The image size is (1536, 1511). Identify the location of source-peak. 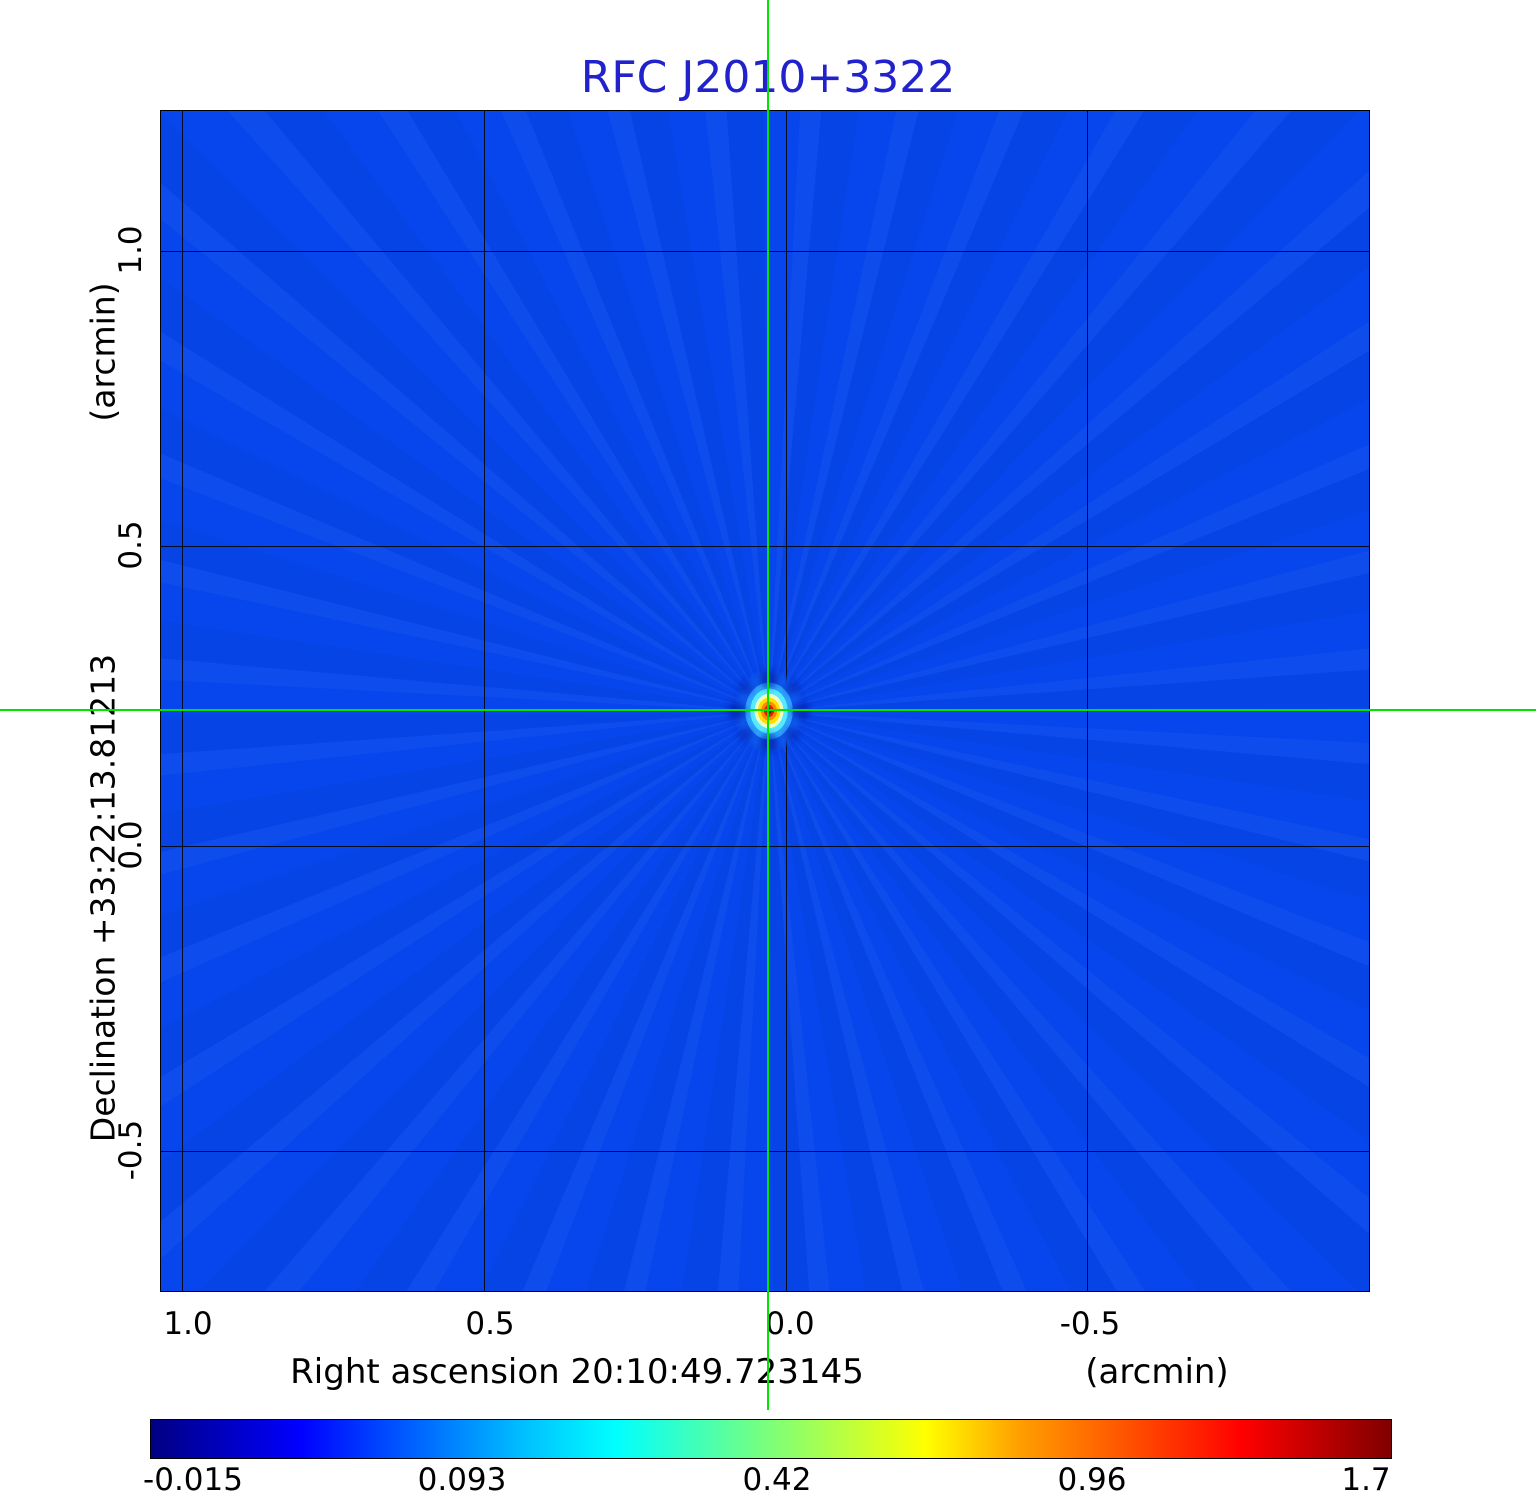
(769, 711).